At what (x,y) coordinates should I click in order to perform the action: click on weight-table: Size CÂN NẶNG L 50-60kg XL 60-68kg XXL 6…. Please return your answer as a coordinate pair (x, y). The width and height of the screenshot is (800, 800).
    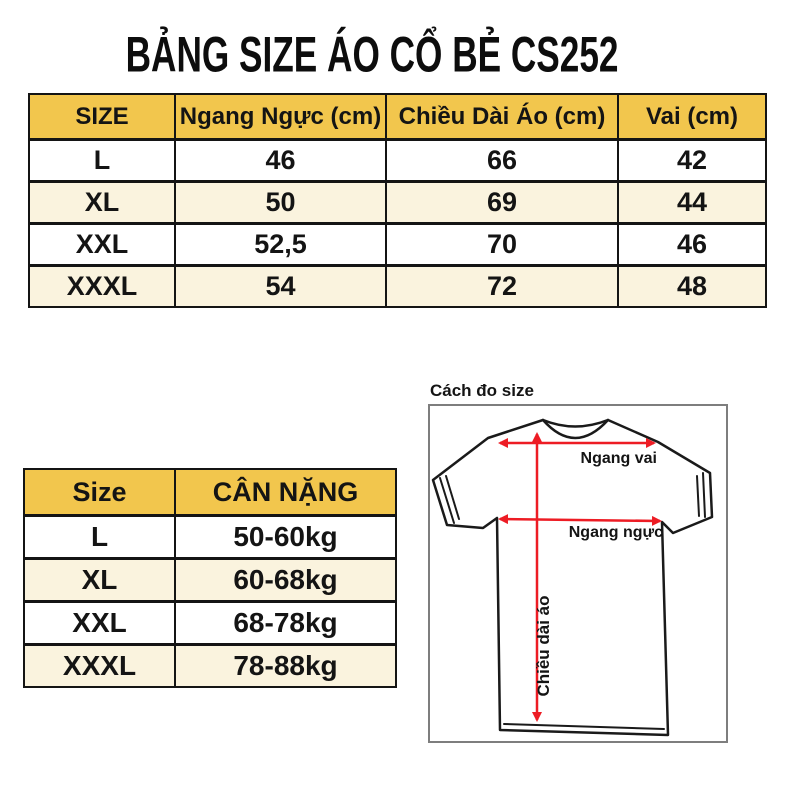
    Looking at the image, I should click on (210, 578).